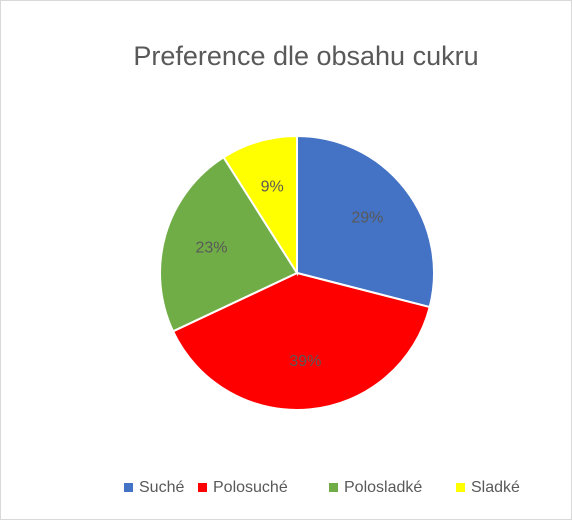  I want to click on legend-label: Polosladké, so click(383, 487).